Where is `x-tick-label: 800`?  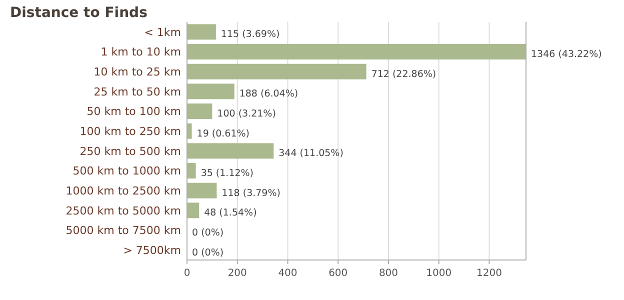
x-tick-label: 800 is located at coordinates (388, 273).